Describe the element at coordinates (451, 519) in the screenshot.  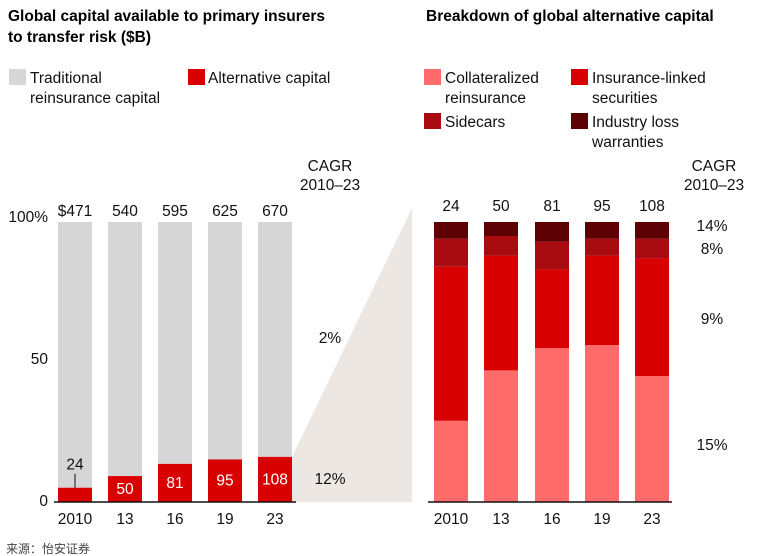
I see `x-tick-right-2010: 2010` at that location.